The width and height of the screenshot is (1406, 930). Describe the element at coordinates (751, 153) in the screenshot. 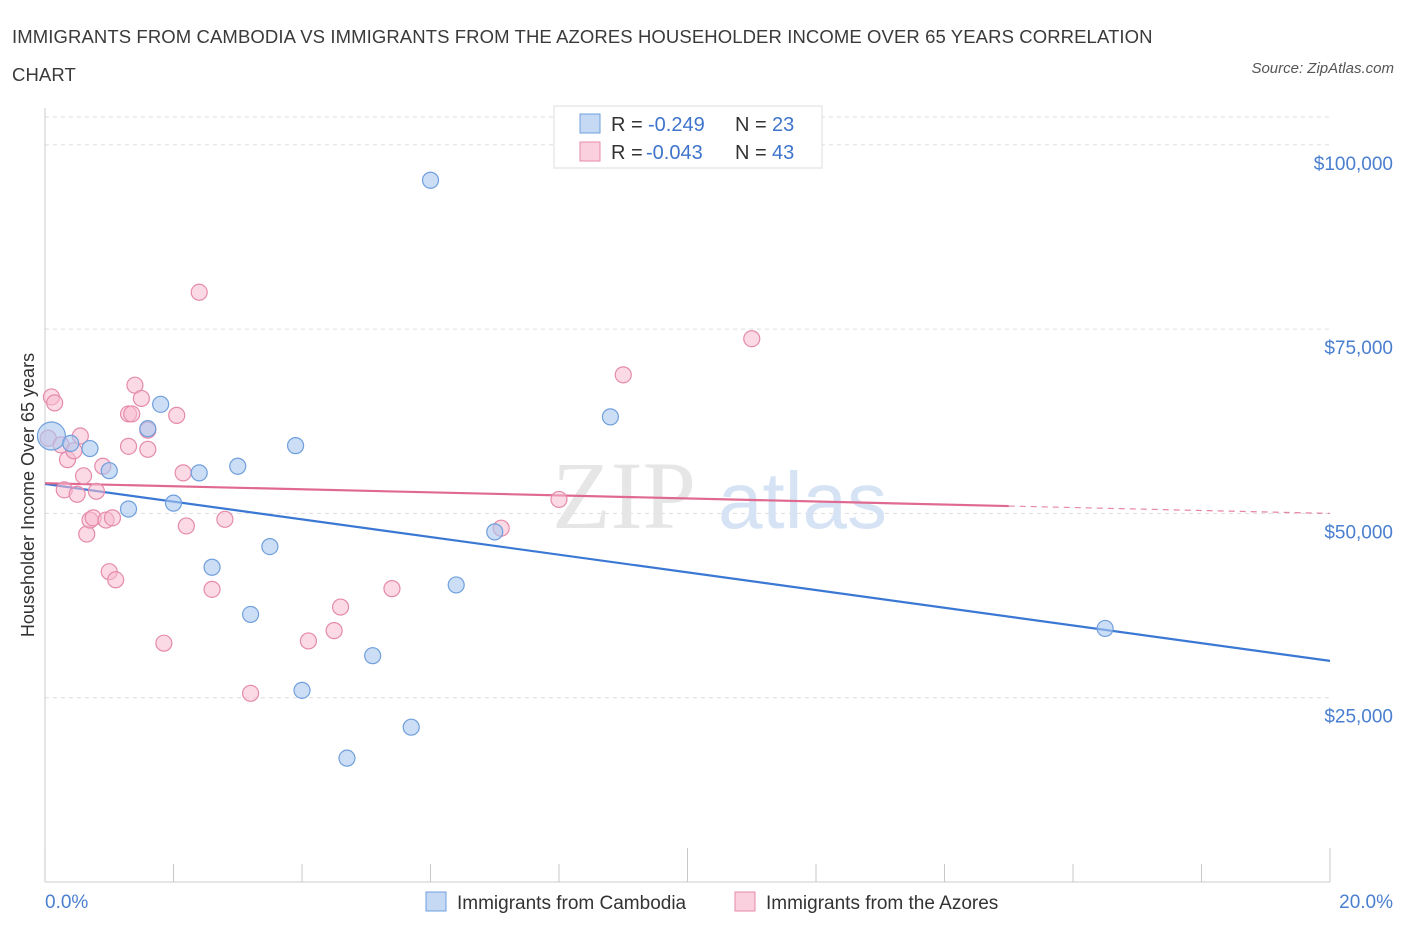

I see `legend-n-label-2: N =` at that location.